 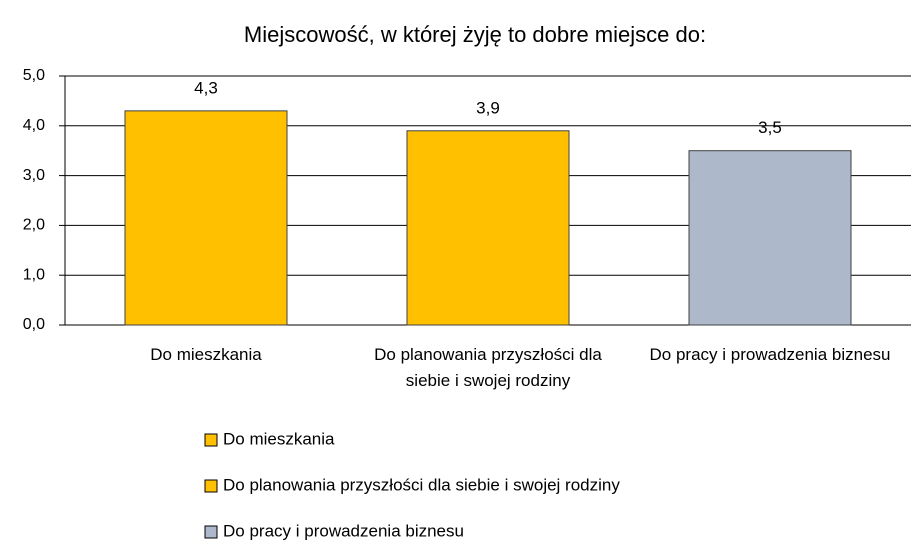 I want to click on y-tick-label: 1,0, so click(x=34, y=274).